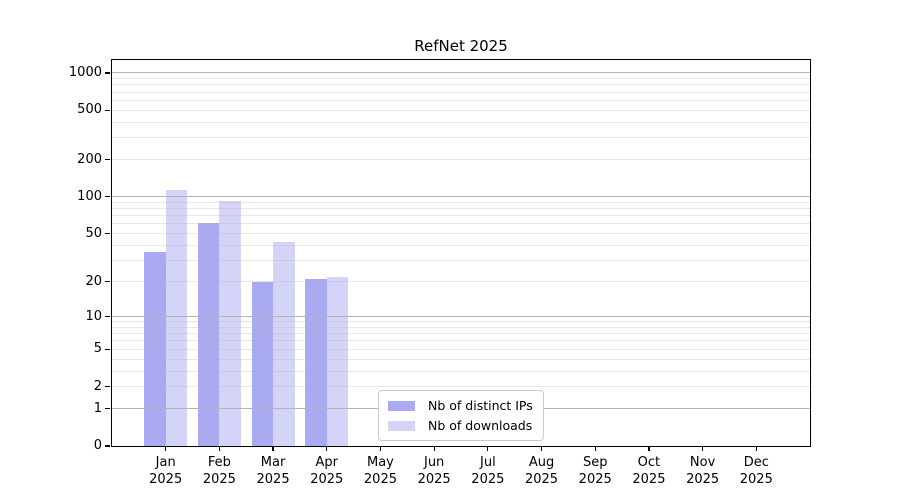 Image resolution: width=900 pixels, height=500 pixels. Describe the element at coordinates (262, 363) in the screenshot. I see `bar-distinct-ips-mar` at that location.